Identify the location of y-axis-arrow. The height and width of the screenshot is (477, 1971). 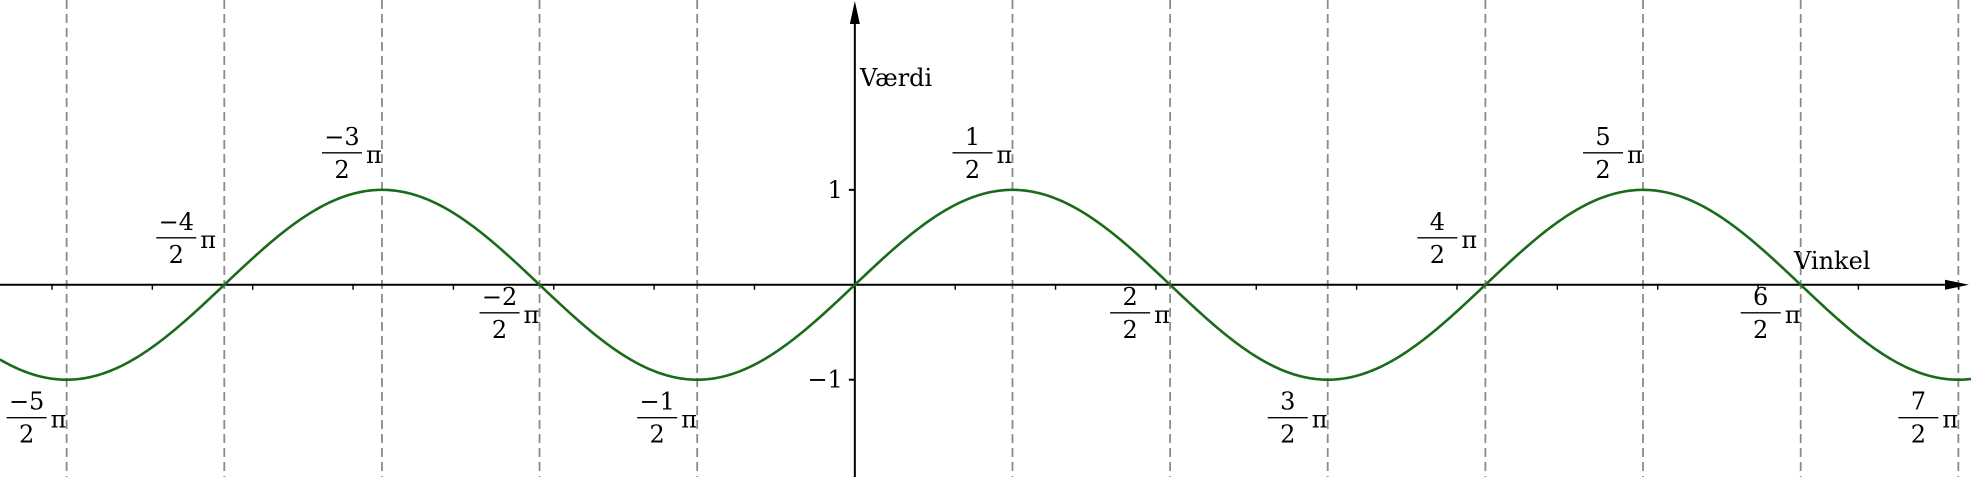
(854, 12).